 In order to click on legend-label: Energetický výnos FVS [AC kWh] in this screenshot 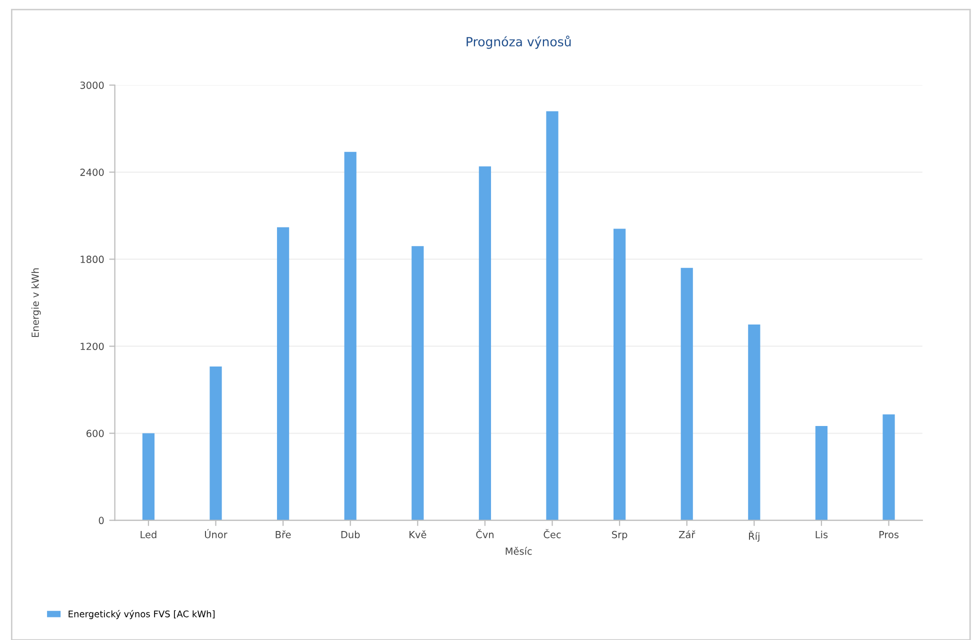, I will do `click(141, 615)`.